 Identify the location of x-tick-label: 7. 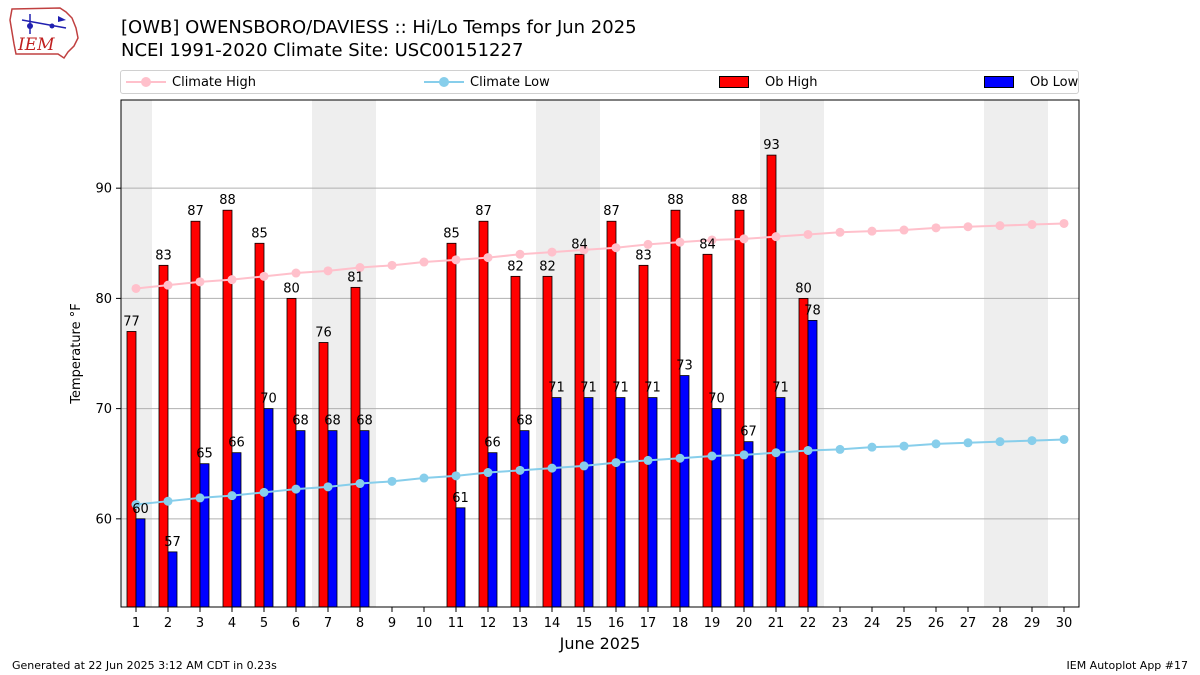
(328, 623).